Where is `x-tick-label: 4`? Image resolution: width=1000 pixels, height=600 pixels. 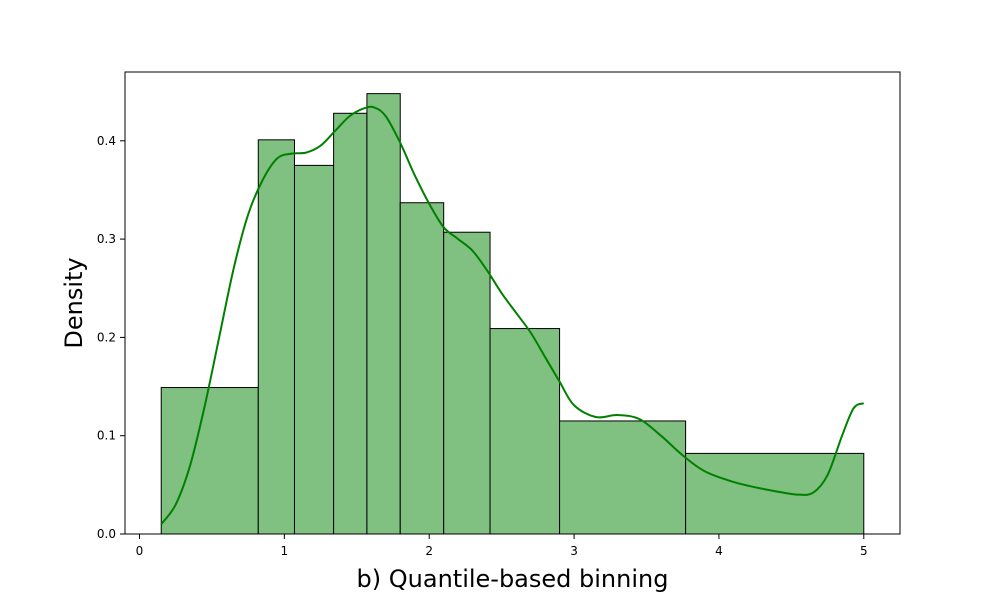 x-tick-label: 4 is located at coordinates (719, 551).